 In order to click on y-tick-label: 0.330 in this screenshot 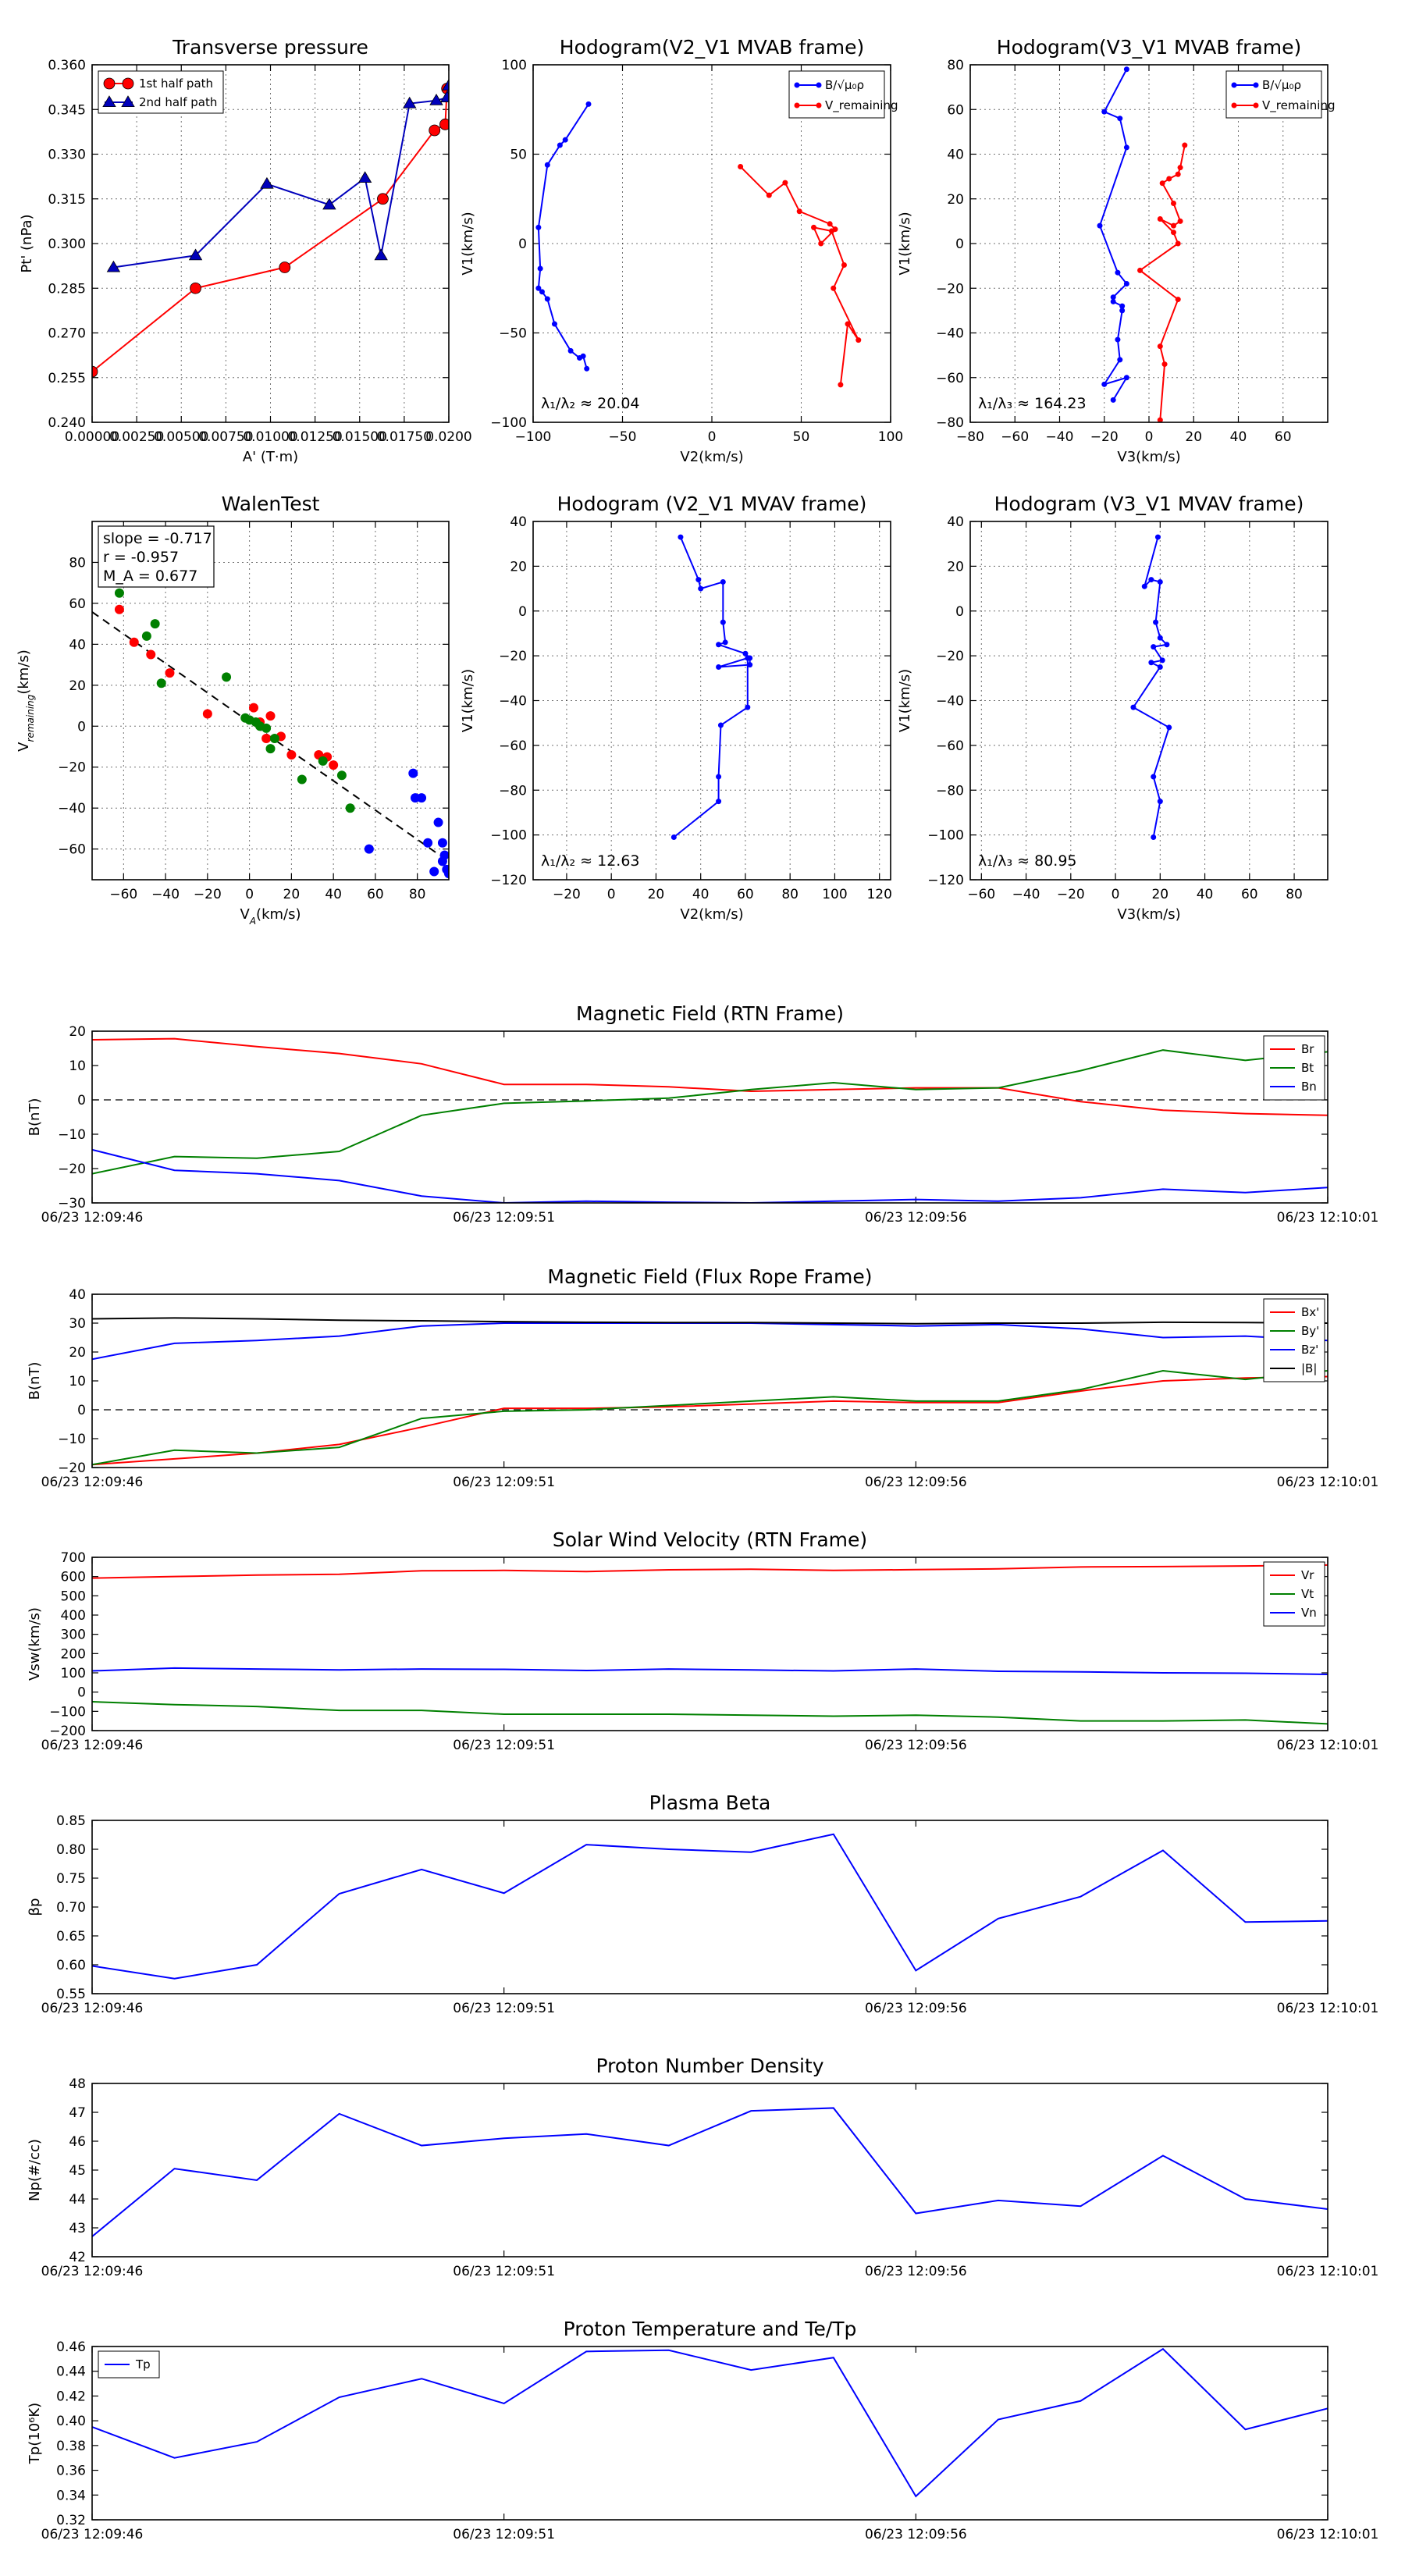, I will do `click(67, 155)`.